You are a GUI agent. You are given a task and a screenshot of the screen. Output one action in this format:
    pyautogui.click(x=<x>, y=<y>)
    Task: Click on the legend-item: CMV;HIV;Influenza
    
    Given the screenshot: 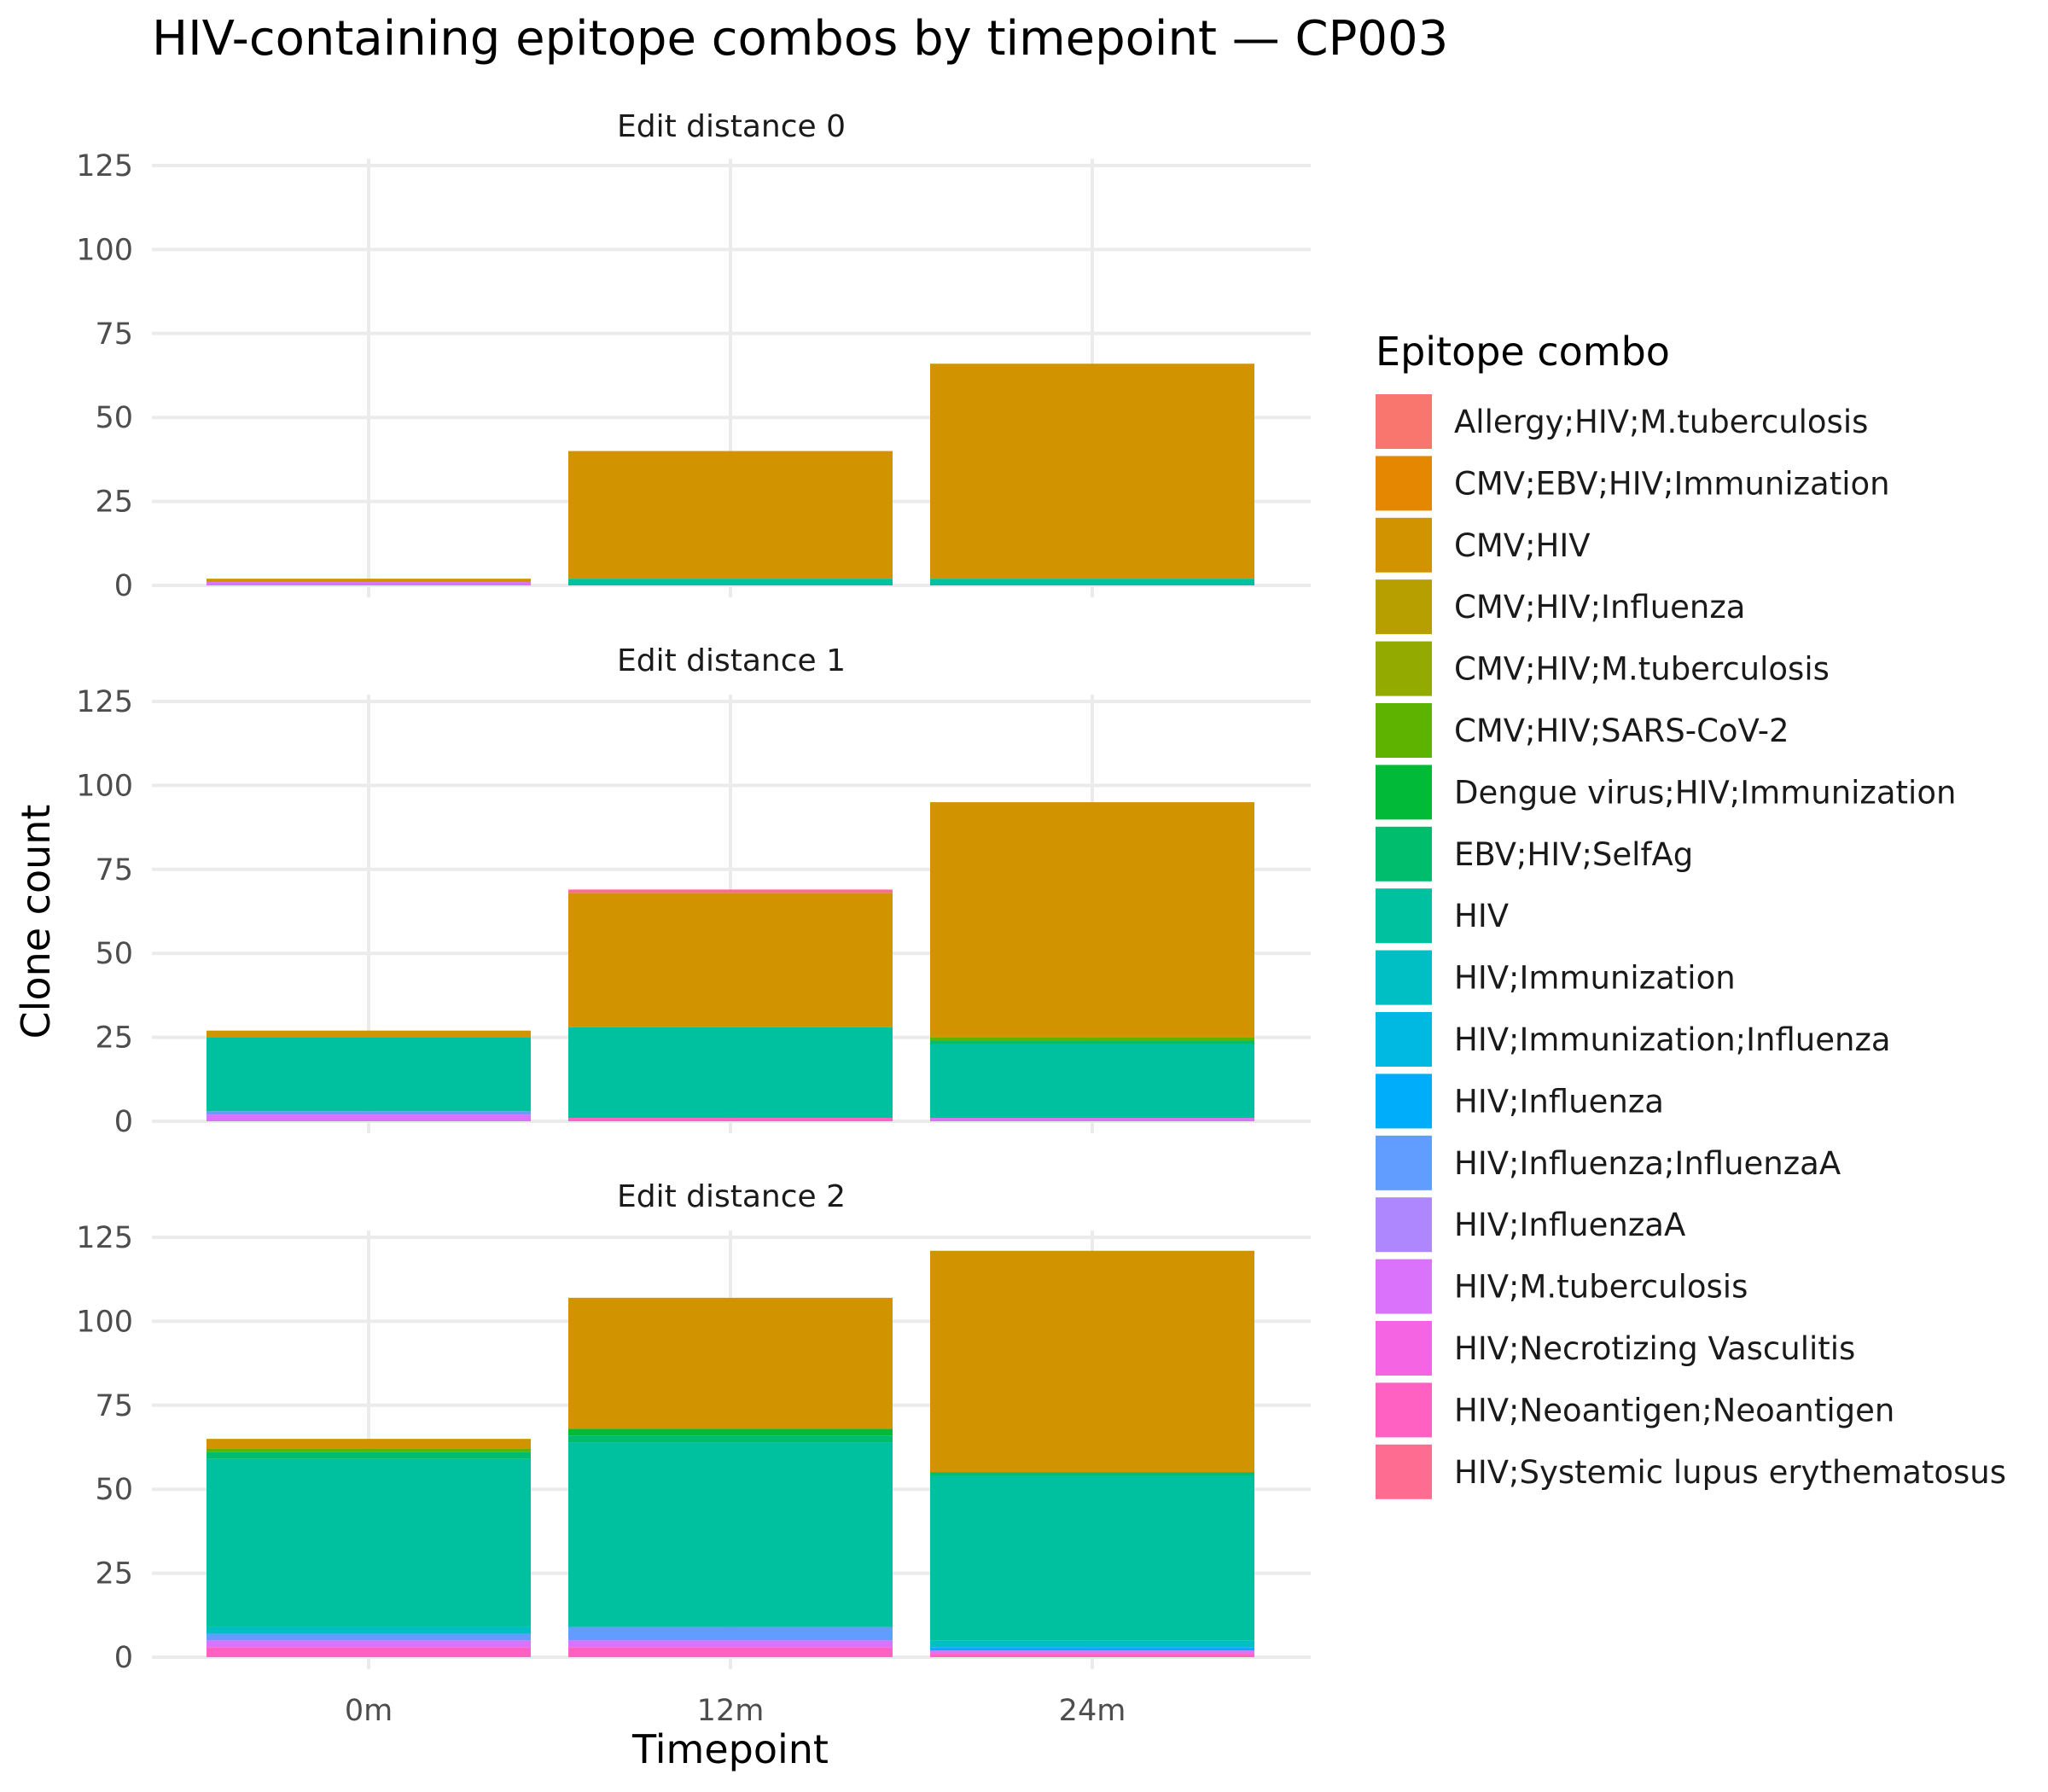 What is the action you would take?
    pyautogui.click(x=1560, y=607)
    